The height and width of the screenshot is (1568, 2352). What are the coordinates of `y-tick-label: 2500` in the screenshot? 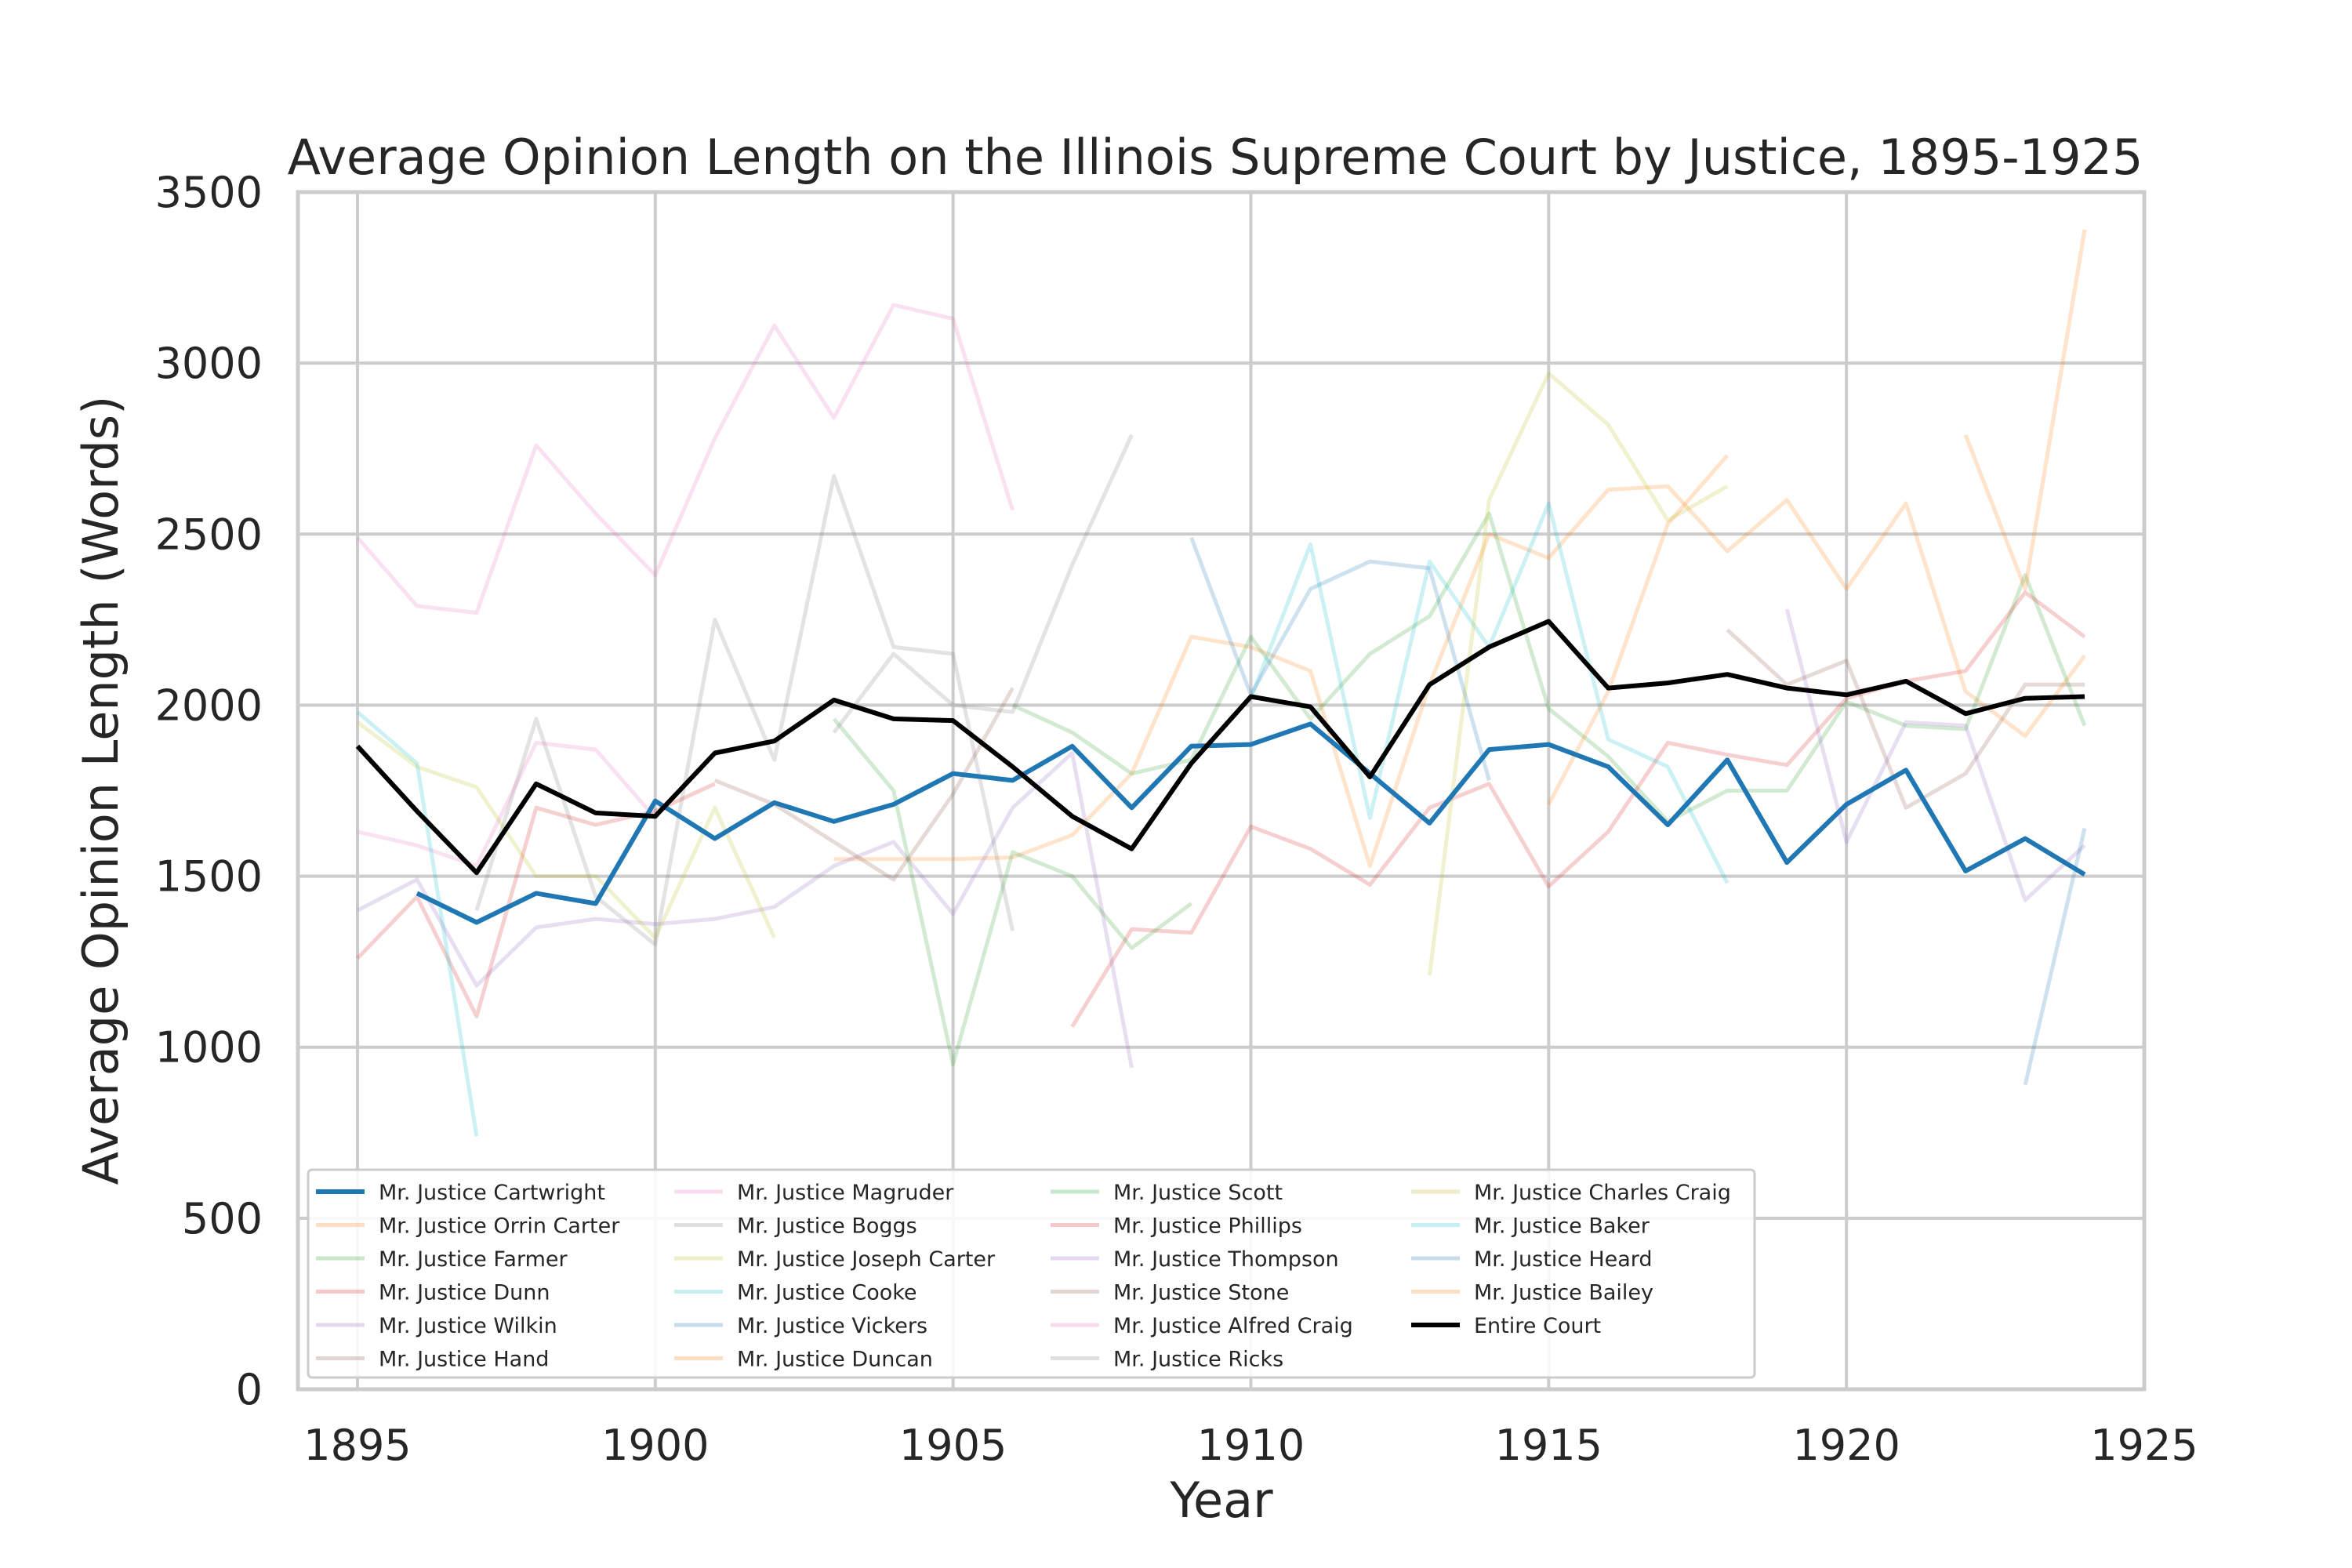 It's located at (209, 534).